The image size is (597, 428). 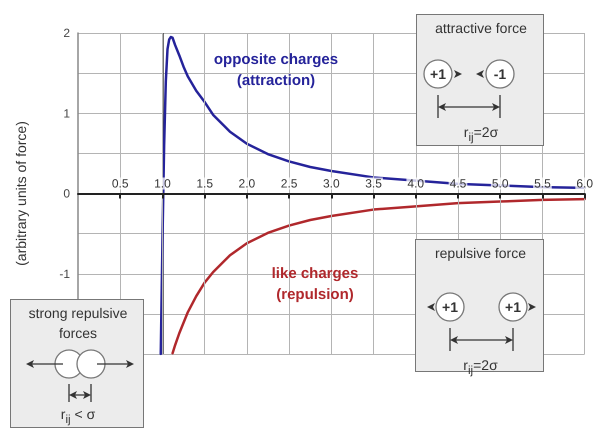 What do you see at coordinates (78, 323) in the screenshot?
I see `annotation: strong repulsive forces` at bounding box center [78, 323].